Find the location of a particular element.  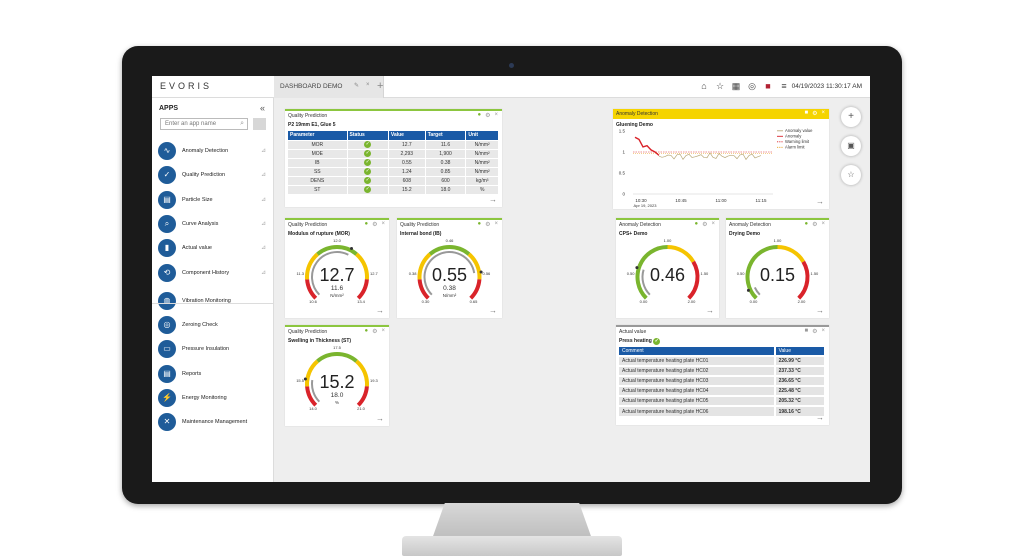

sidebar-item: ⚡ Energy Monitoring is located at coordinates (213, 399).